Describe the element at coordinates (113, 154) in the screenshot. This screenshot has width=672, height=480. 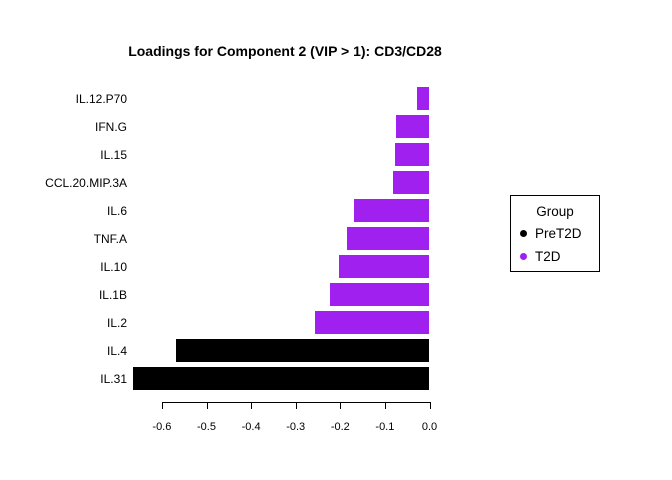
I see `category-label: IL.15` at that location.